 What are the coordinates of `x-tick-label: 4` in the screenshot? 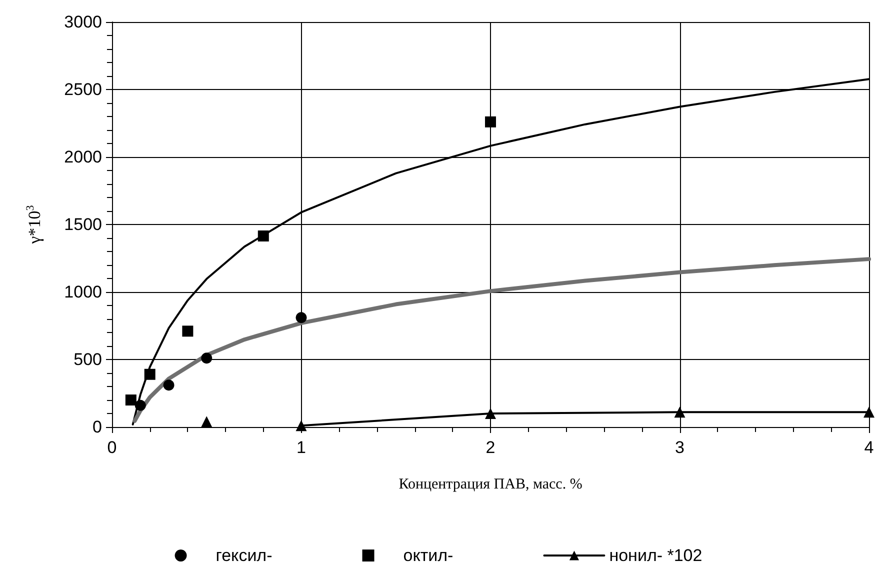 It's located at (869, 447).